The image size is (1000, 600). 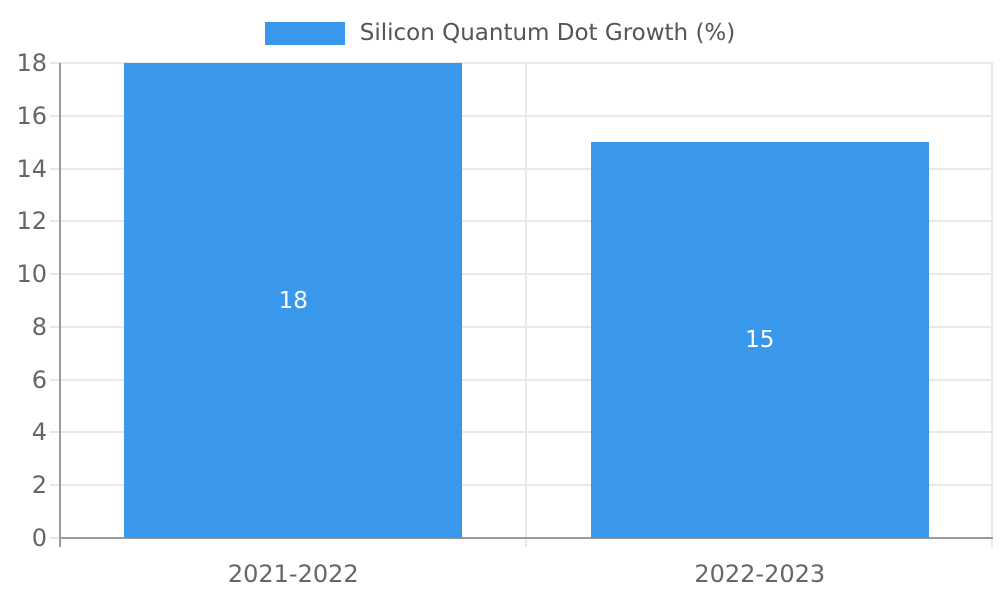 I want to click on legend-series-label: Silicon Quantum Dot Growth (%), so click(x=547, y=33).